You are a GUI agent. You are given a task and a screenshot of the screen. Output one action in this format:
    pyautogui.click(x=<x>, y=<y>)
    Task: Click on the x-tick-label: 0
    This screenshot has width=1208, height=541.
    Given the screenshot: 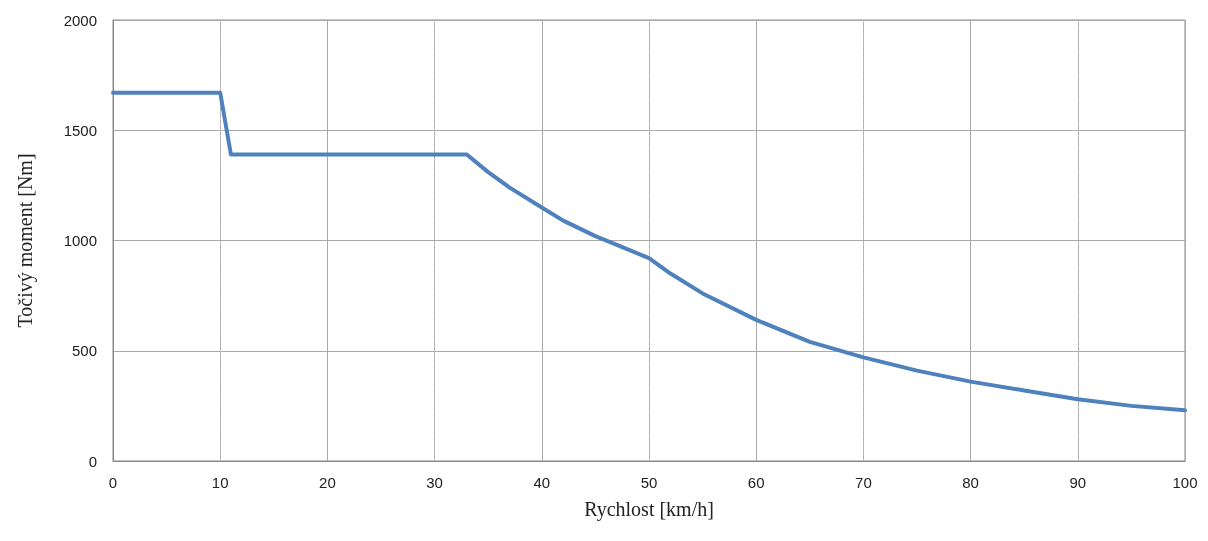 What is the action you would take?
    pyautogui.click(x=113, y=482)
    